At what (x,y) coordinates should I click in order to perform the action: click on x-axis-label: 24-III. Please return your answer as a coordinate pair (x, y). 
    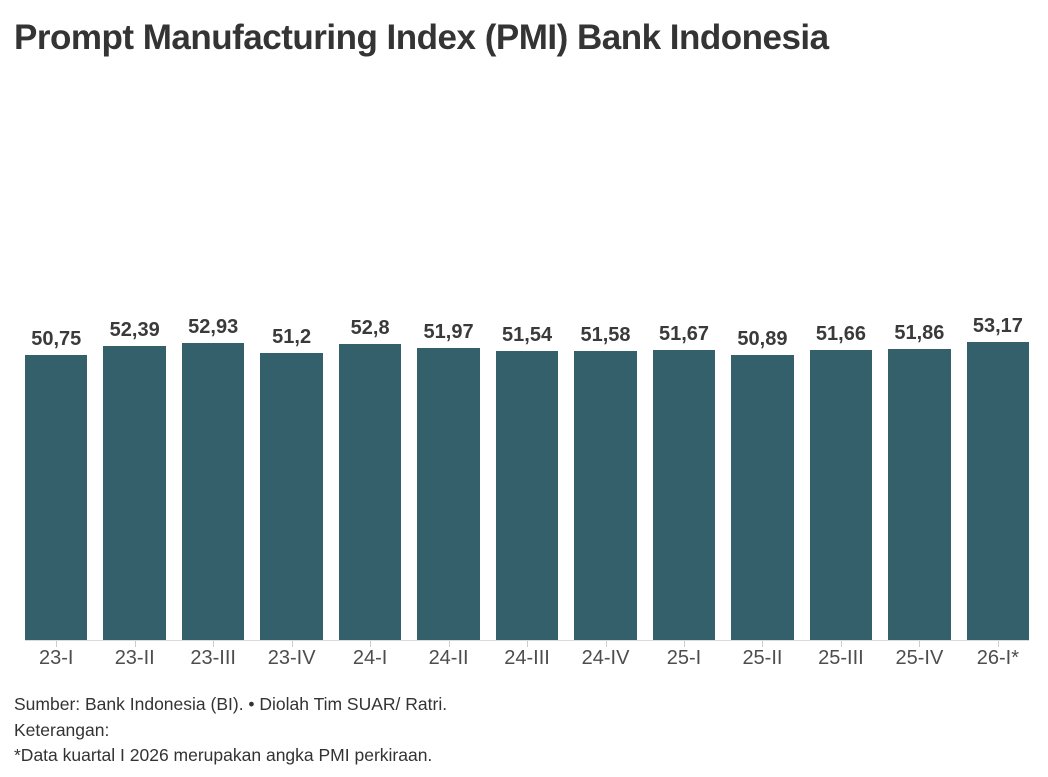
    Looking at the image, I should click on (527, 658).